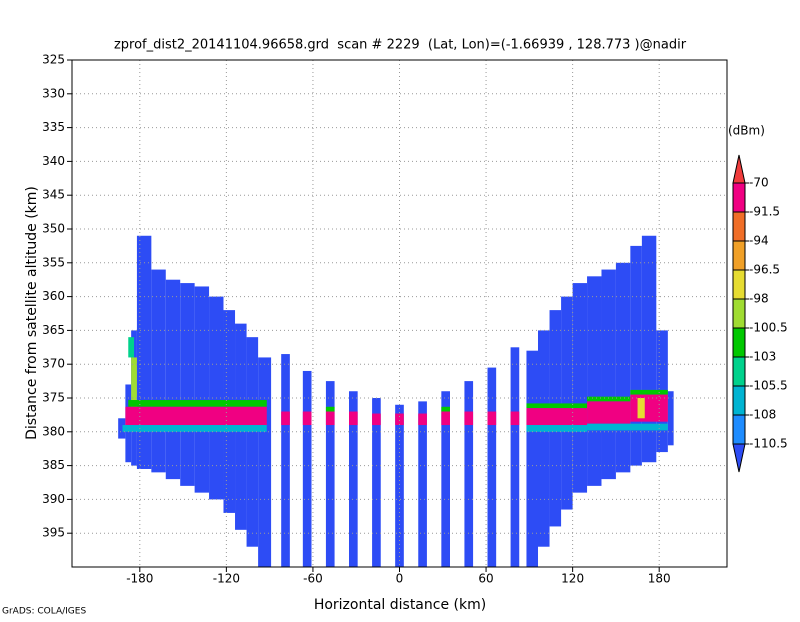 This screenshot has height=622, width=800. What do you see at coordinates (53, 398) in the screenshot?
I see `y-tick-label: 375` at bounding box center [53, 398].